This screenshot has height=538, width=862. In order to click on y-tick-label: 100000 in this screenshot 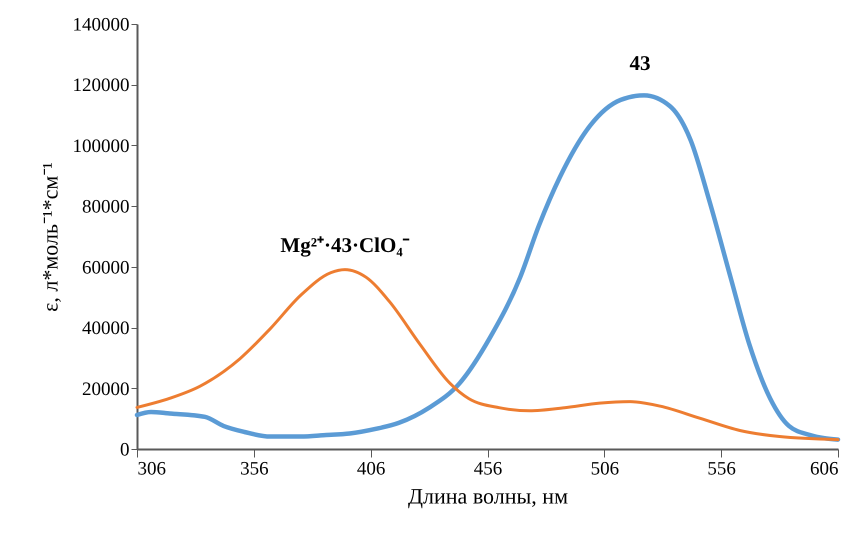, I will do `click(101, 146)`.